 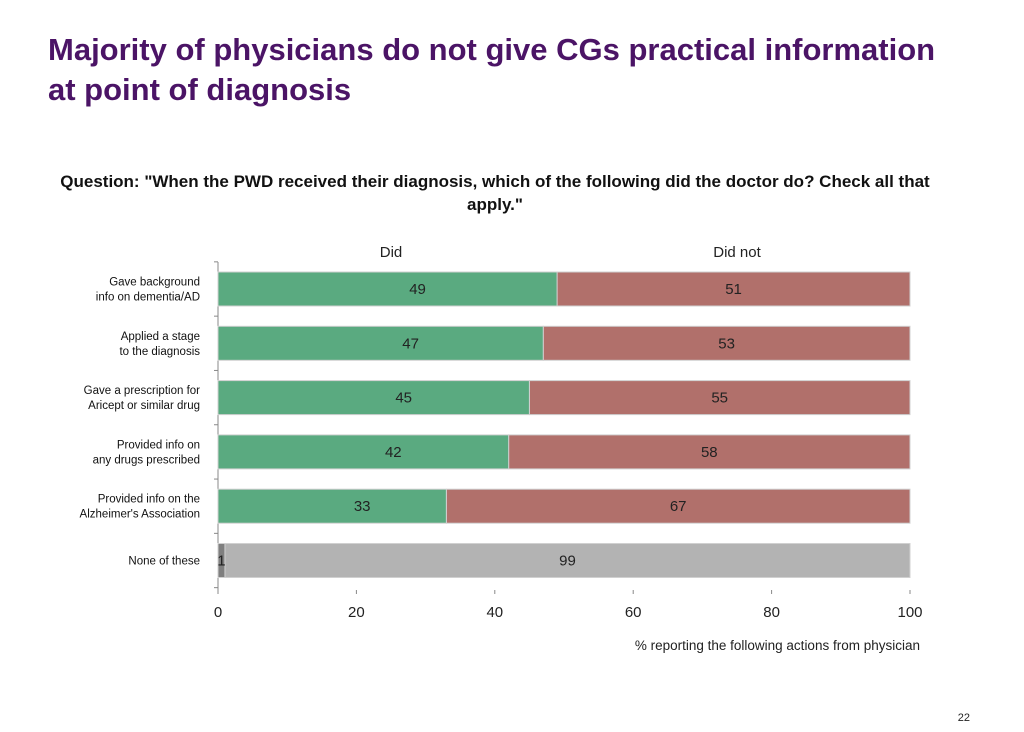 I want to click on data-label-did: 33, so click(x=362, y=506).